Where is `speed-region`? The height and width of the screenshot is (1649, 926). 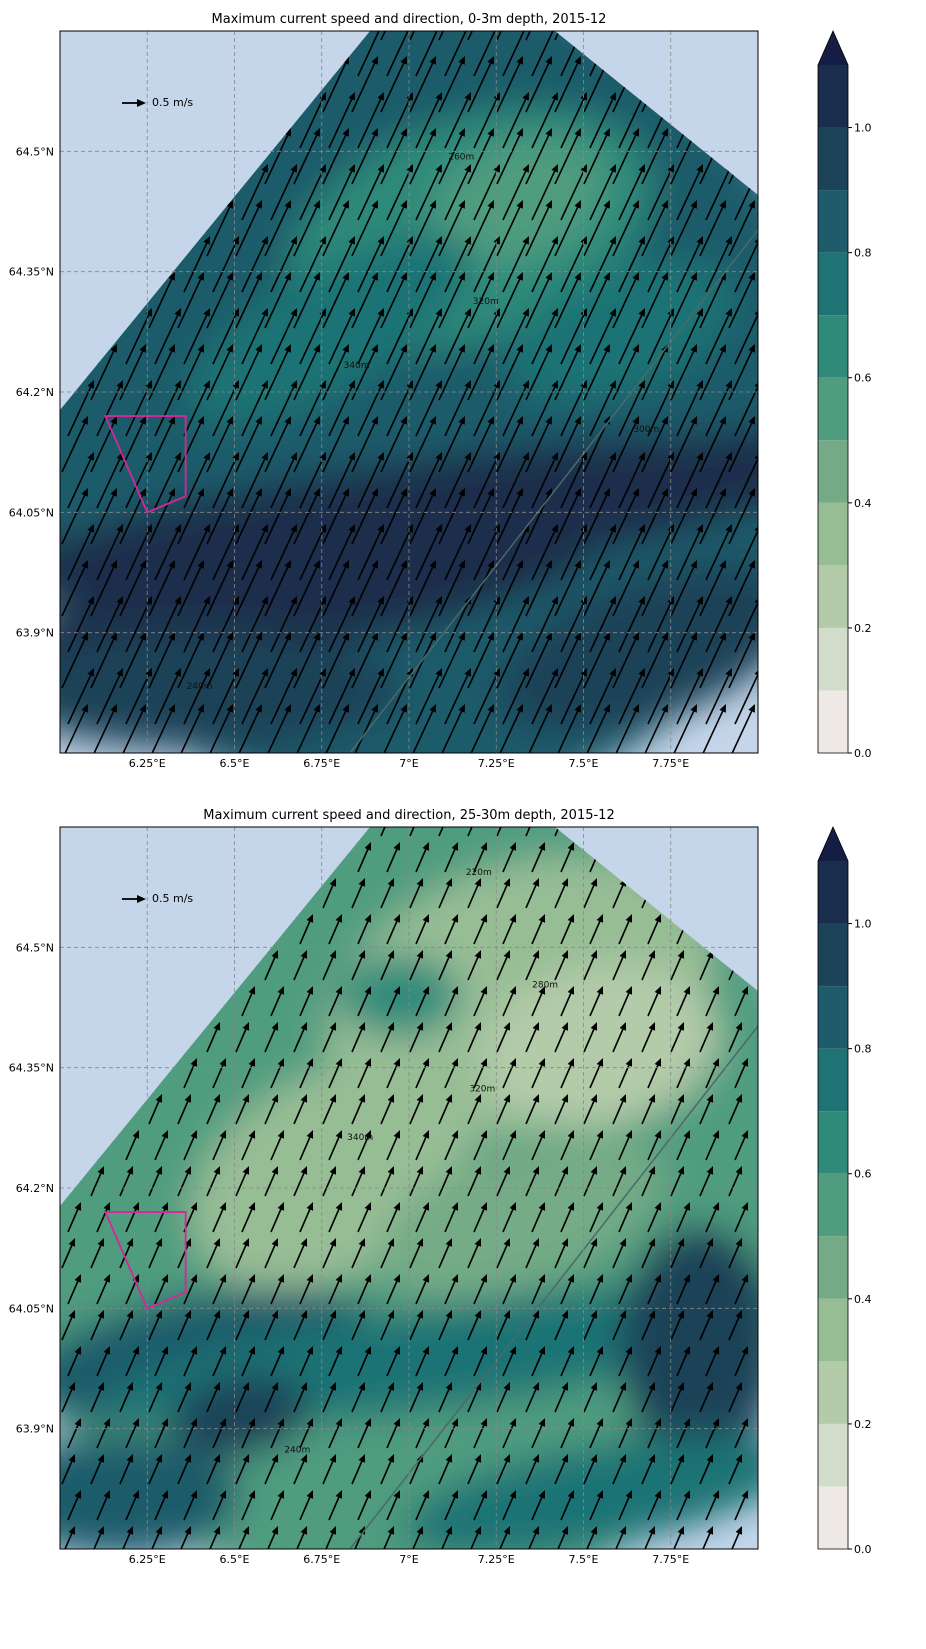
speed-region is located at coordinates (620, 330).